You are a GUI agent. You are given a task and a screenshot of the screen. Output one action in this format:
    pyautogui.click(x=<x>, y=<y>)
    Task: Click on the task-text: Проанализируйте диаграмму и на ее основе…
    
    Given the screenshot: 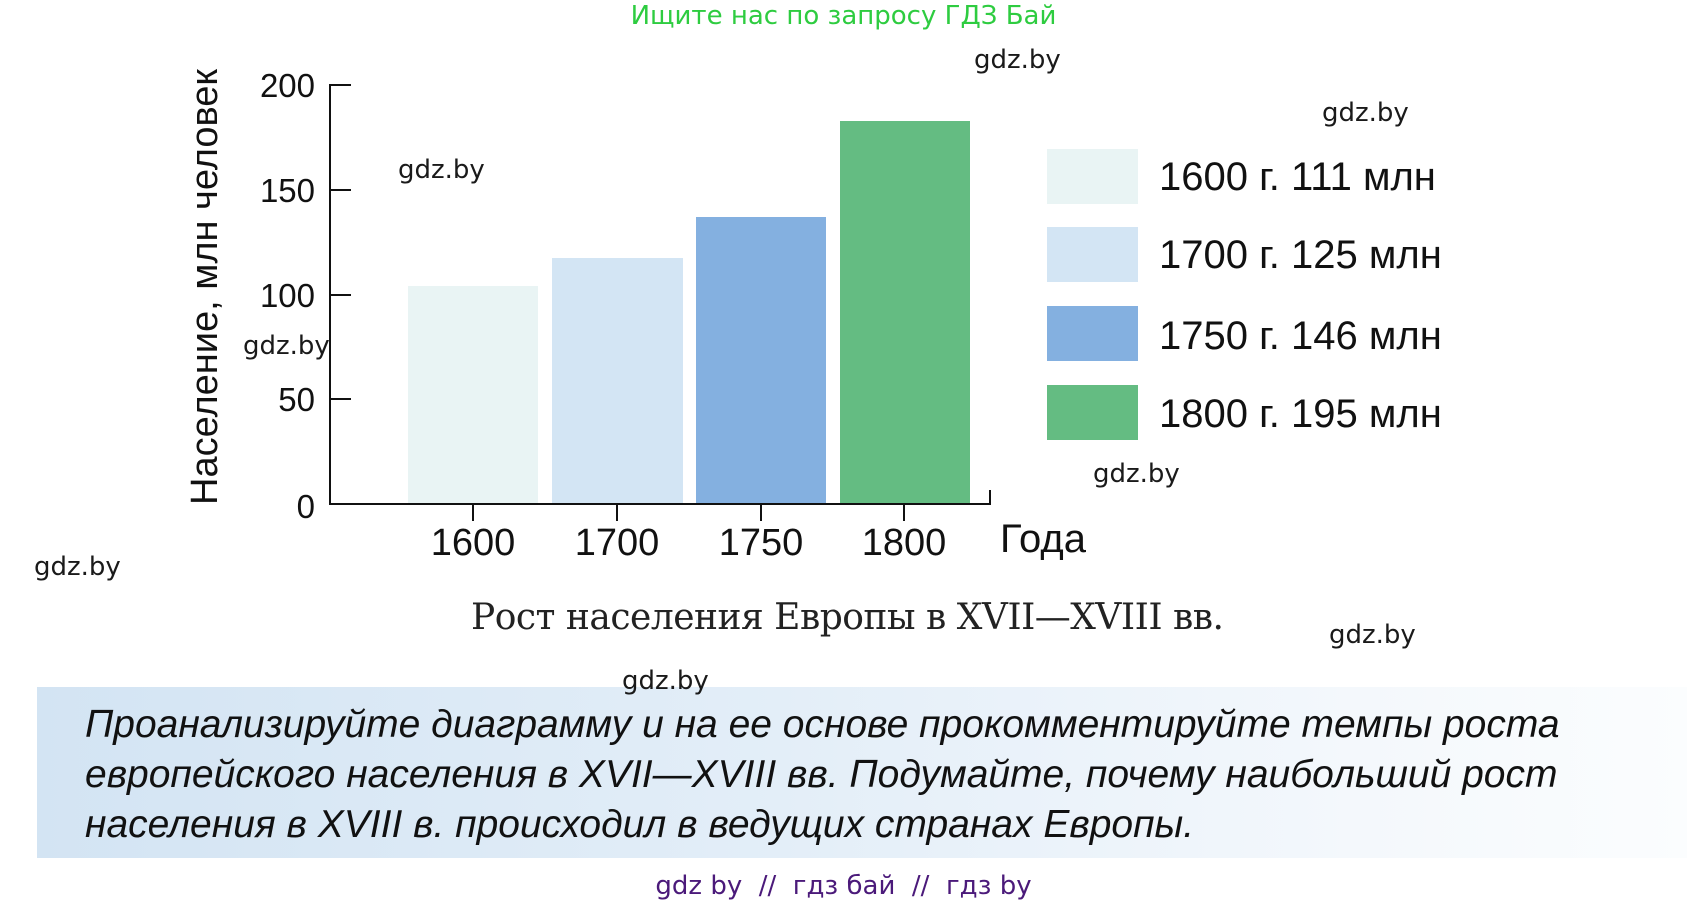 What is the action you would take?
    pyautogui.click(x=822, y=774)
    